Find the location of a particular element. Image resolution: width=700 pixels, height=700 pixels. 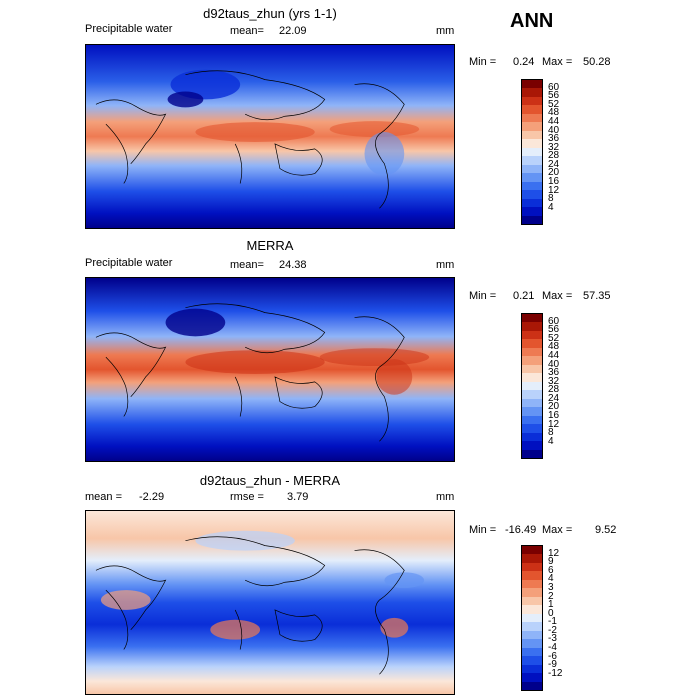

colorbar-tick-label: -4 is located at coordinates (552, 648).